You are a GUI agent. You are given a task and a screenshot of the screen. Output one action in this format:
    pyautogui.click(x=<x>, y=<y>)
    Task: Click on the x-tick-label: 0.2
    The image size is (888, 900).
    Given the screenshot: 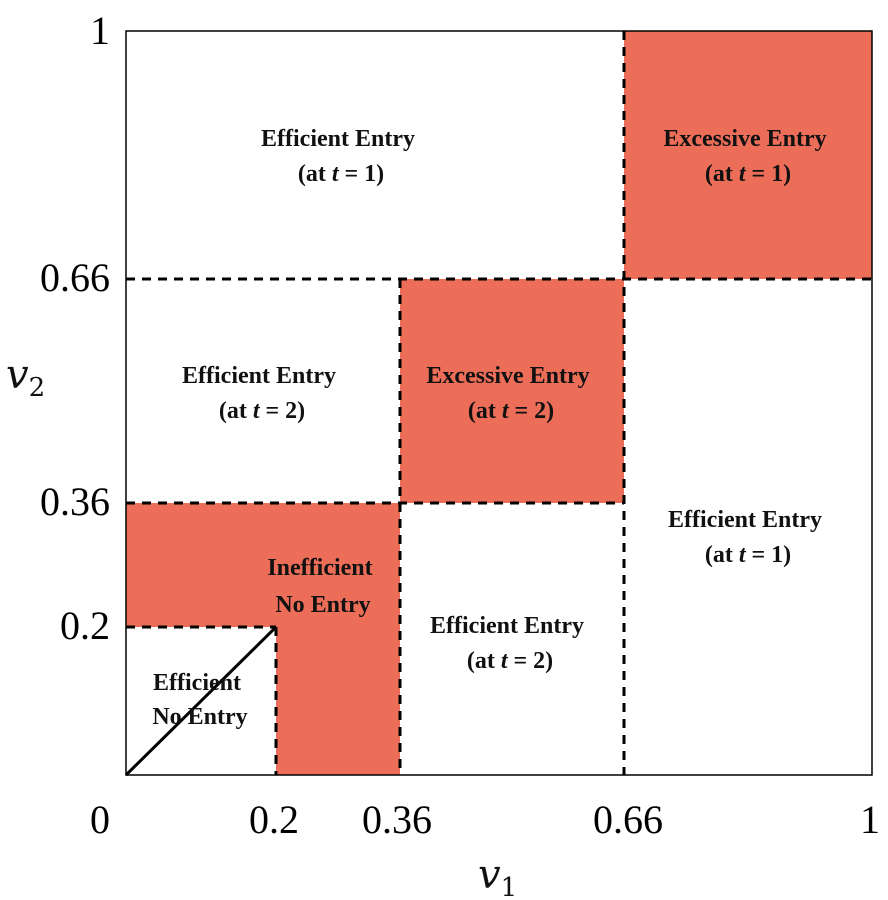 What is the action you would take?
    pyautogui.click(x=274, y=819)
    